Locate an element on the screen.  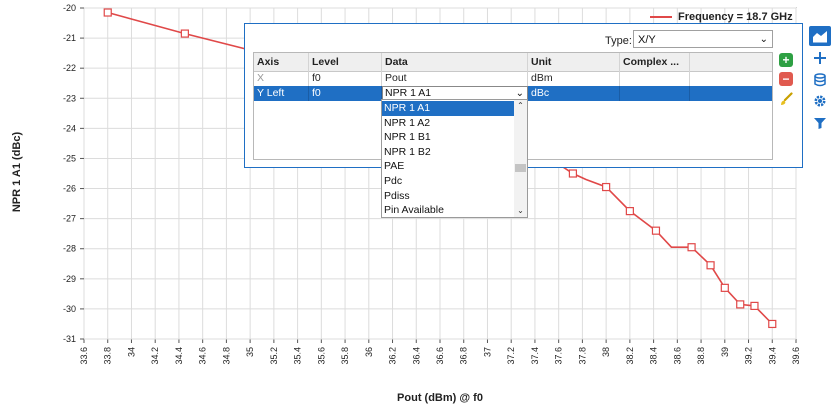
dropdown-option: NPR 1 A1 is located at coordinates (448, 108).